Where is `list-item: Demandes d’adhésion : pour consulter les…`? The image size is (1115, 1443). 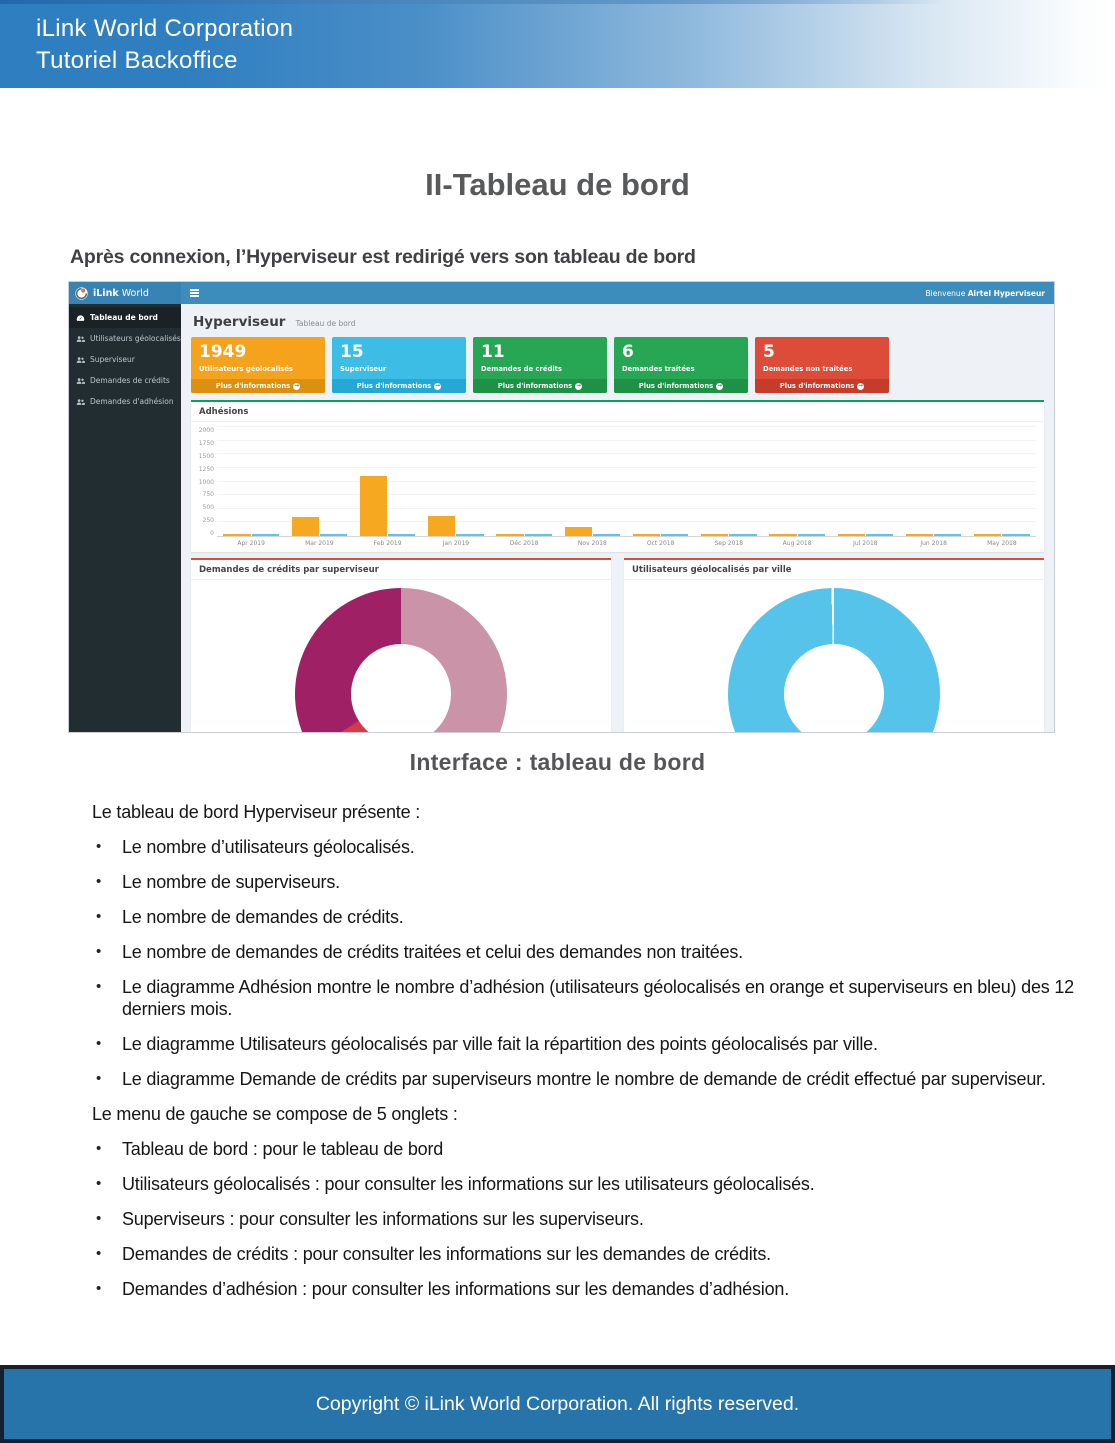 list-item: Demandes d’adhésion : pour consulter les… is located at coordinates (584, 1289).